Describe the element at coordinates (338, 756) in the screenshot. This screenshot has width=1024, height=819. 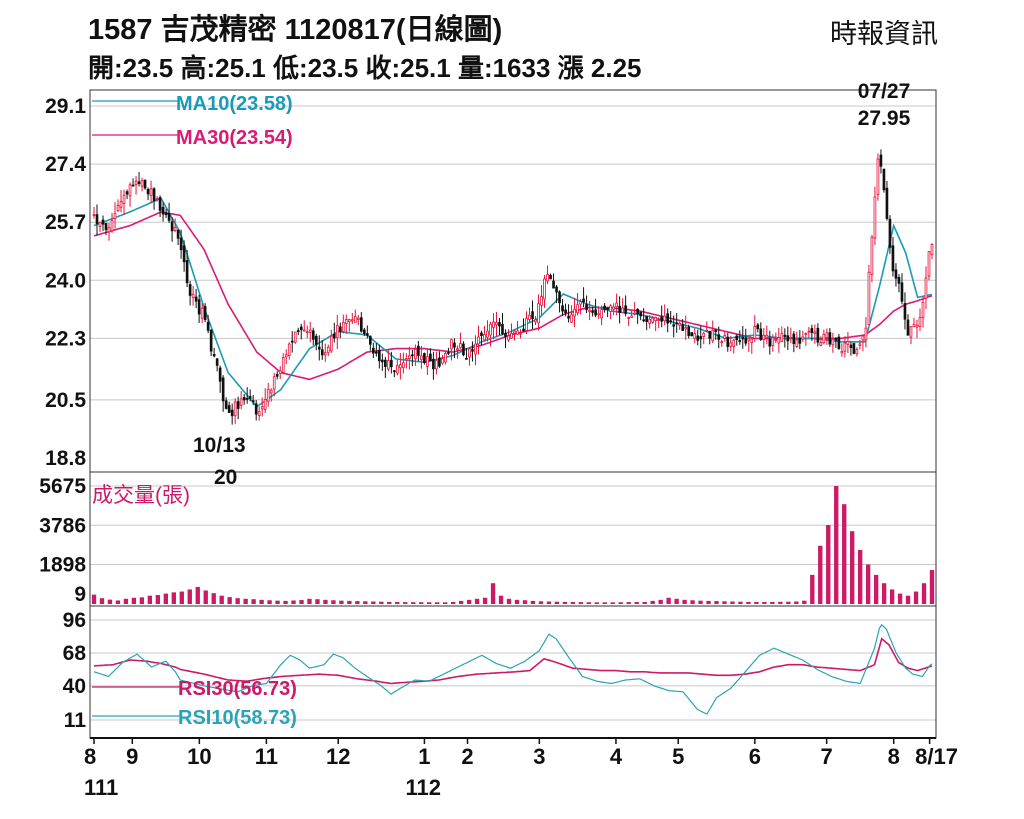
I see `month-label: 12` at that location.